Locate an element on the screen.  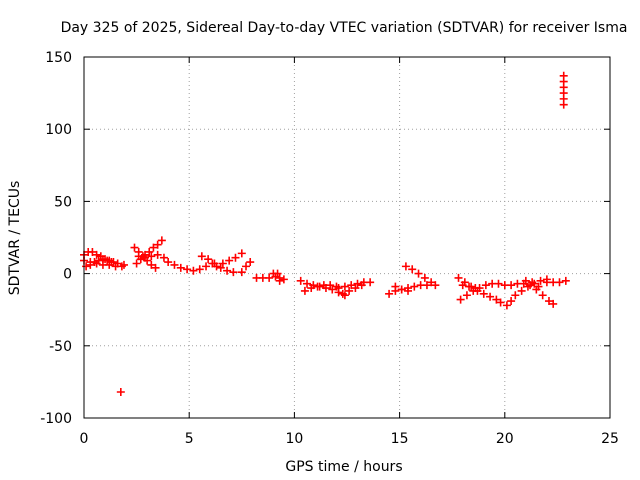
y-tick-label: 50 is located at coordinates (63, 202).